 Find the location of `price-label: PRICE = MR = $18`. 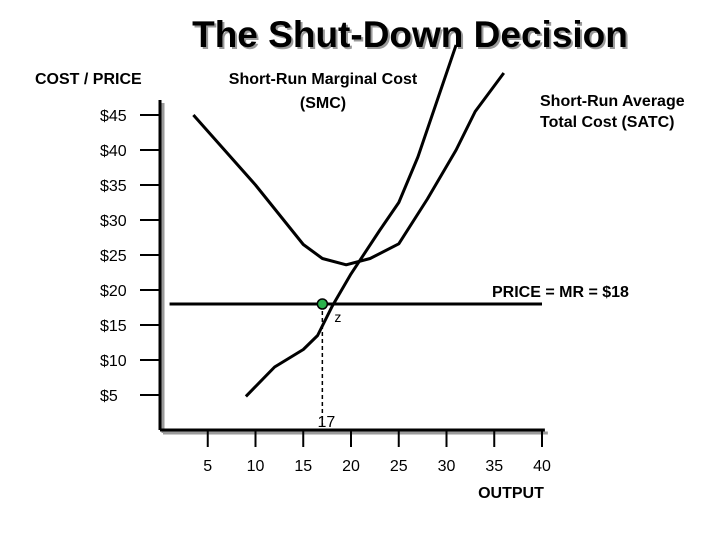

price-label: PRICE = MR = $18 is located at coordinates (560, 292).